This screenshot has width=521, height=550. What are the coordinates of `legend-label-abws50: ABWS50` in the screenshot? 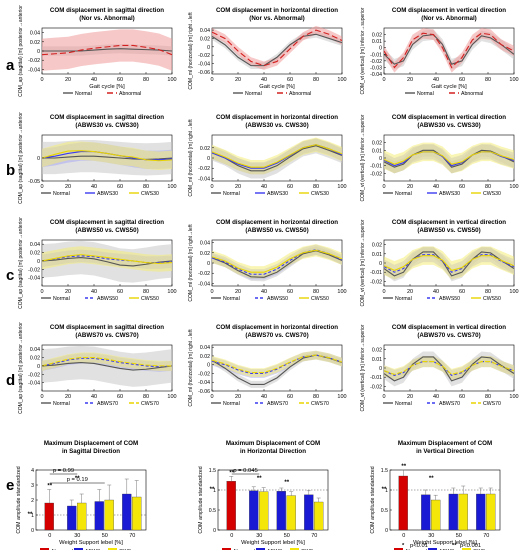 It's located at (277, 299).